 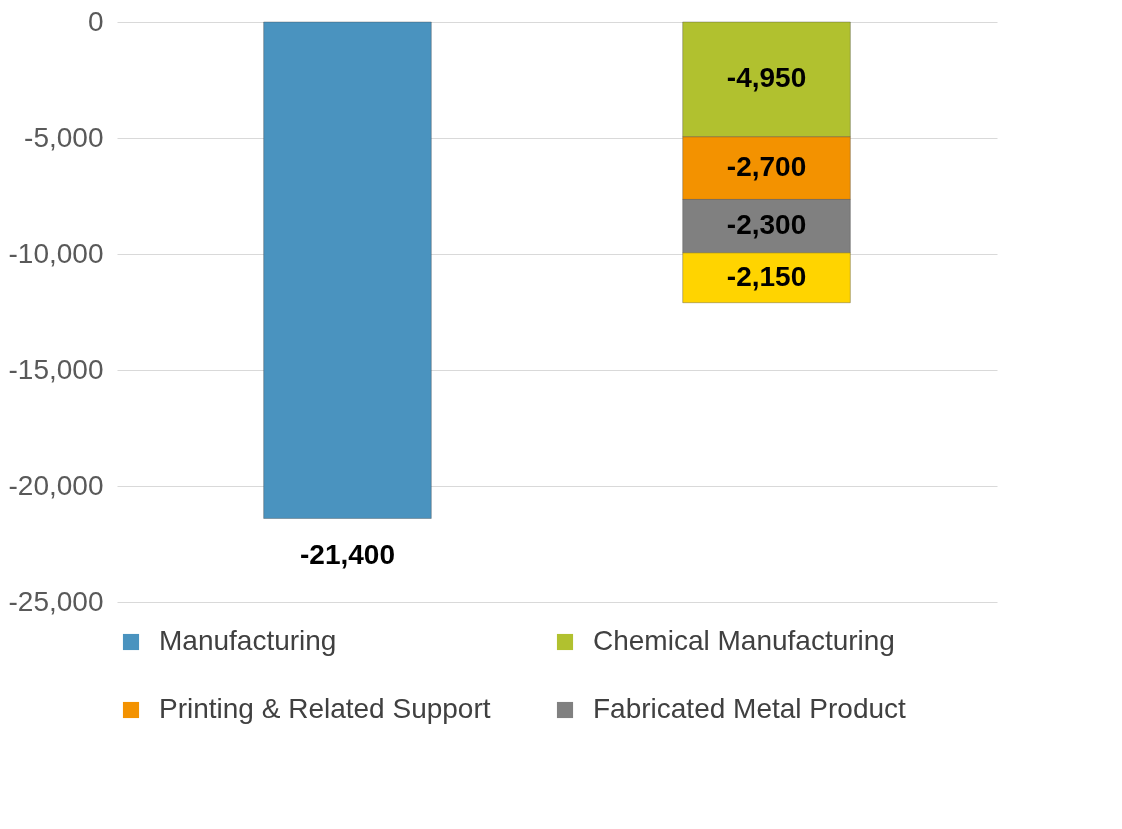 I want to click on legend-label: Fabricated Metal Product, so click(x=750, y=708).